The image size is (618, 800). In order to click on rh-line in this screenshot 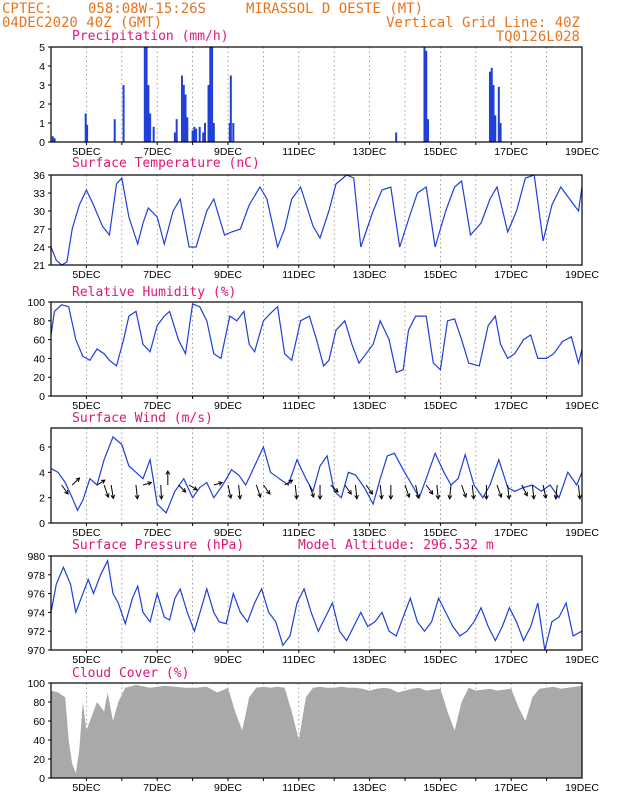, I will do `click(316, 338)`.